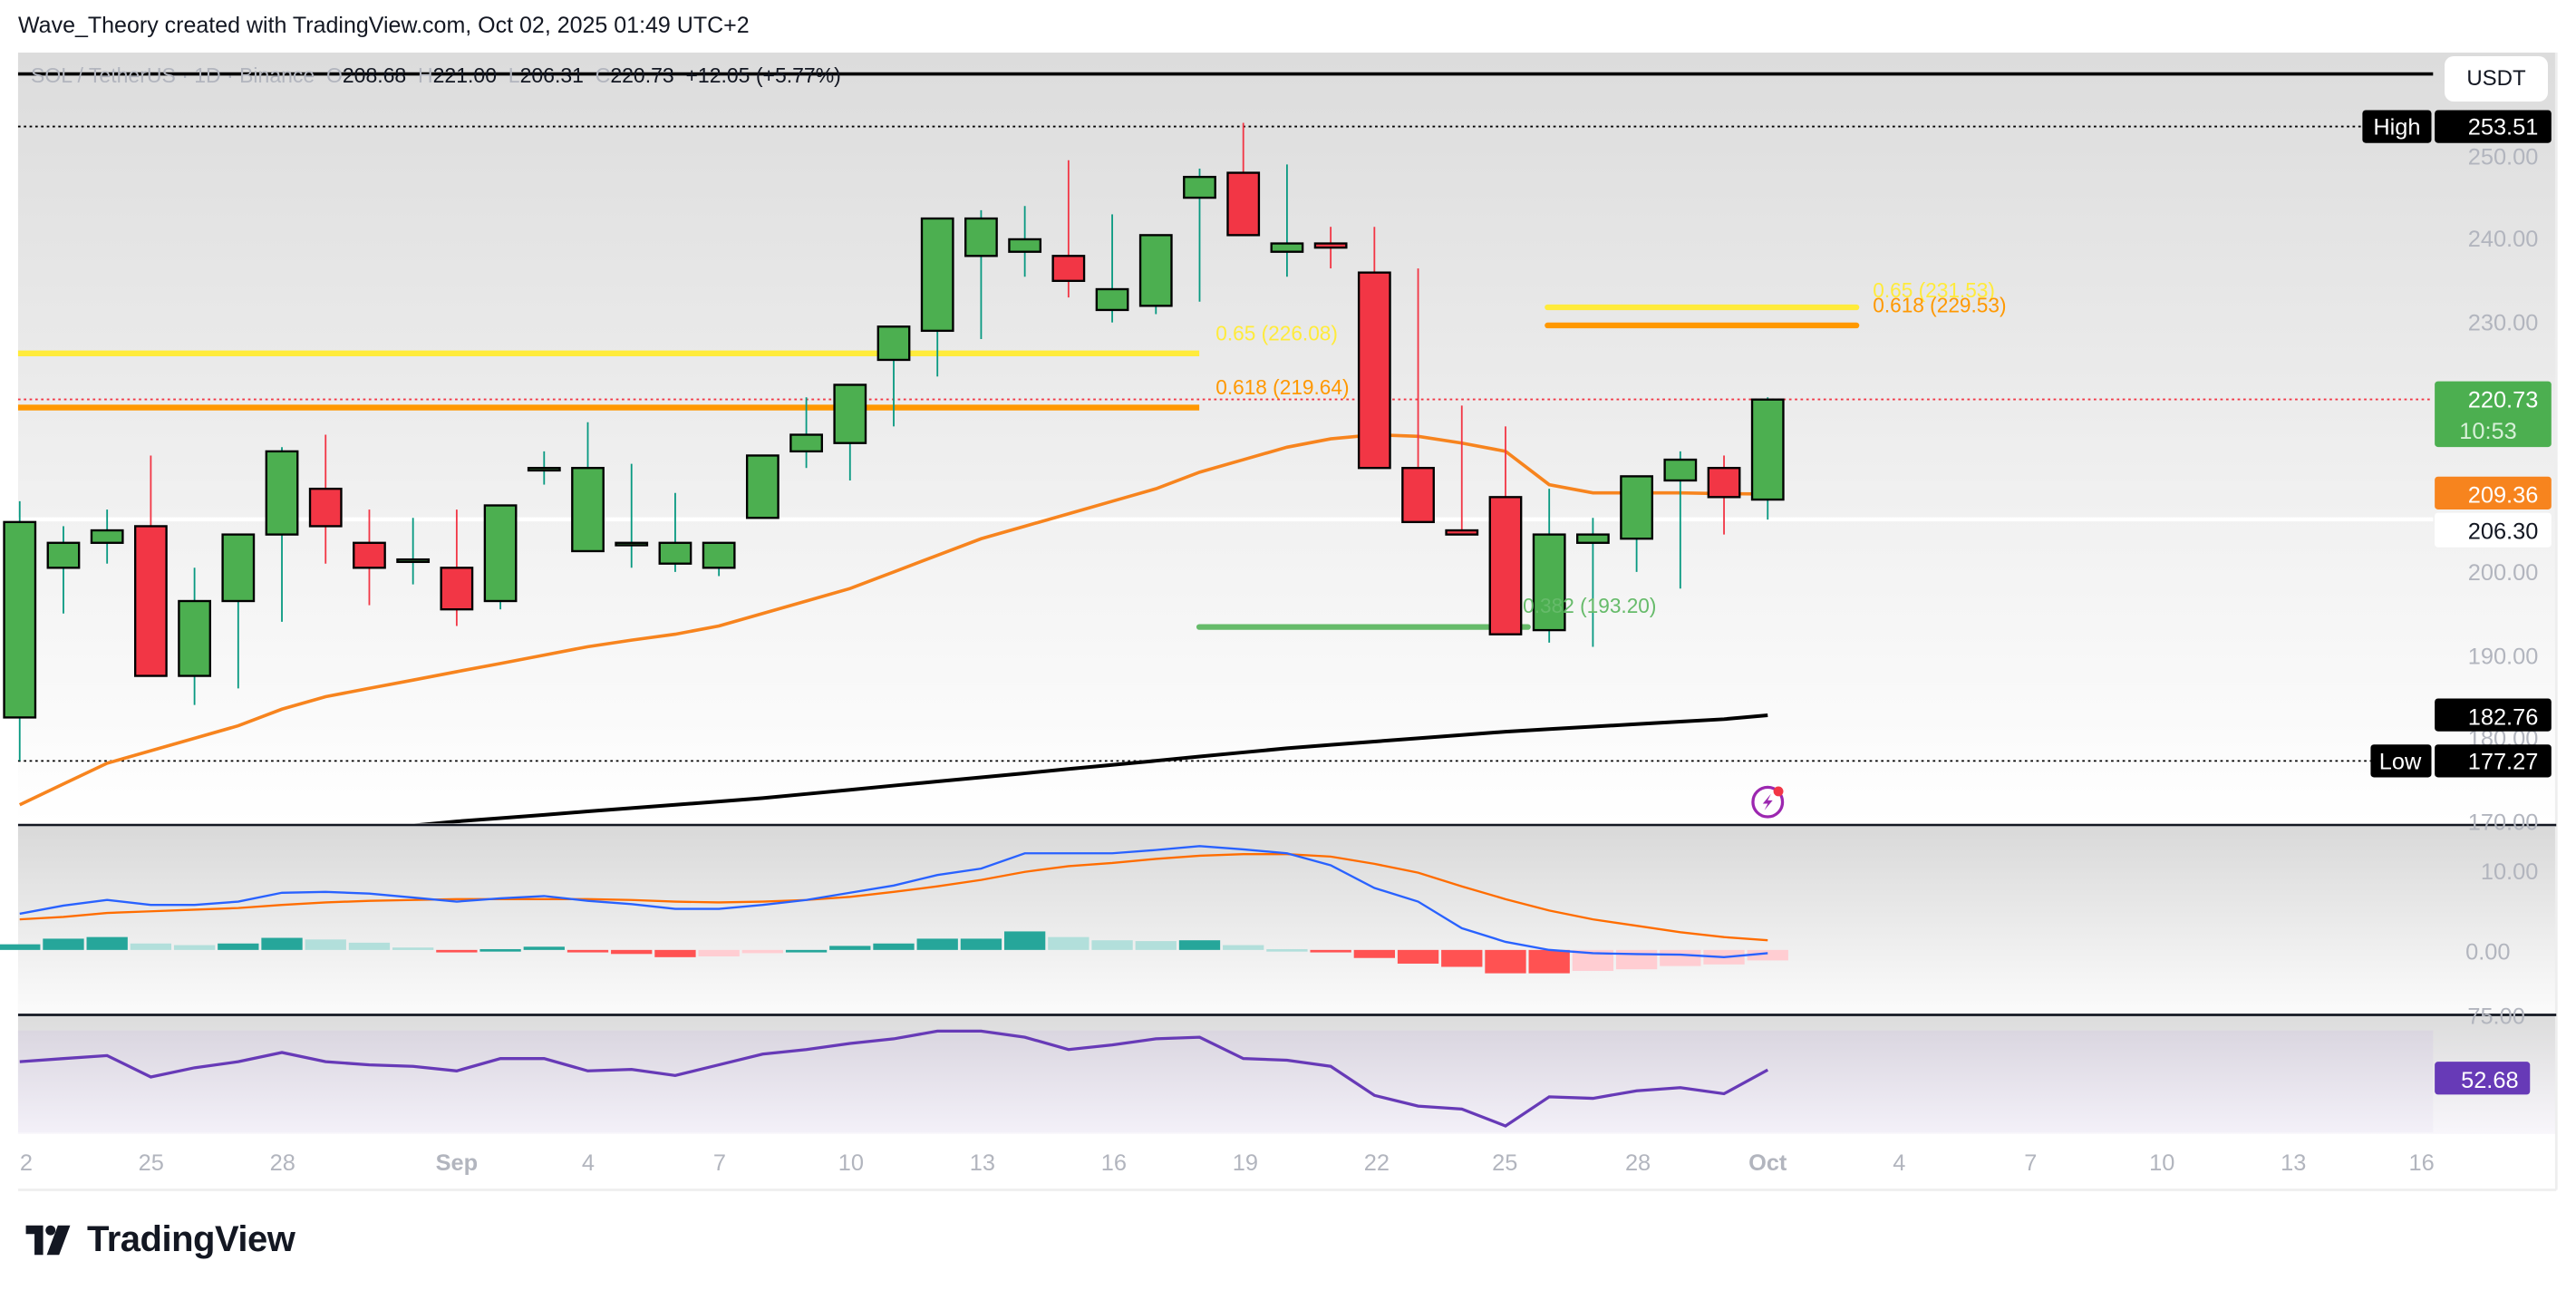 This screenshot has height=1300, width=2576. What do you see at coordinates (2422, 1163) in the screenshot?
I see `time-tick: 16` at bounding box center [2422, 1163].